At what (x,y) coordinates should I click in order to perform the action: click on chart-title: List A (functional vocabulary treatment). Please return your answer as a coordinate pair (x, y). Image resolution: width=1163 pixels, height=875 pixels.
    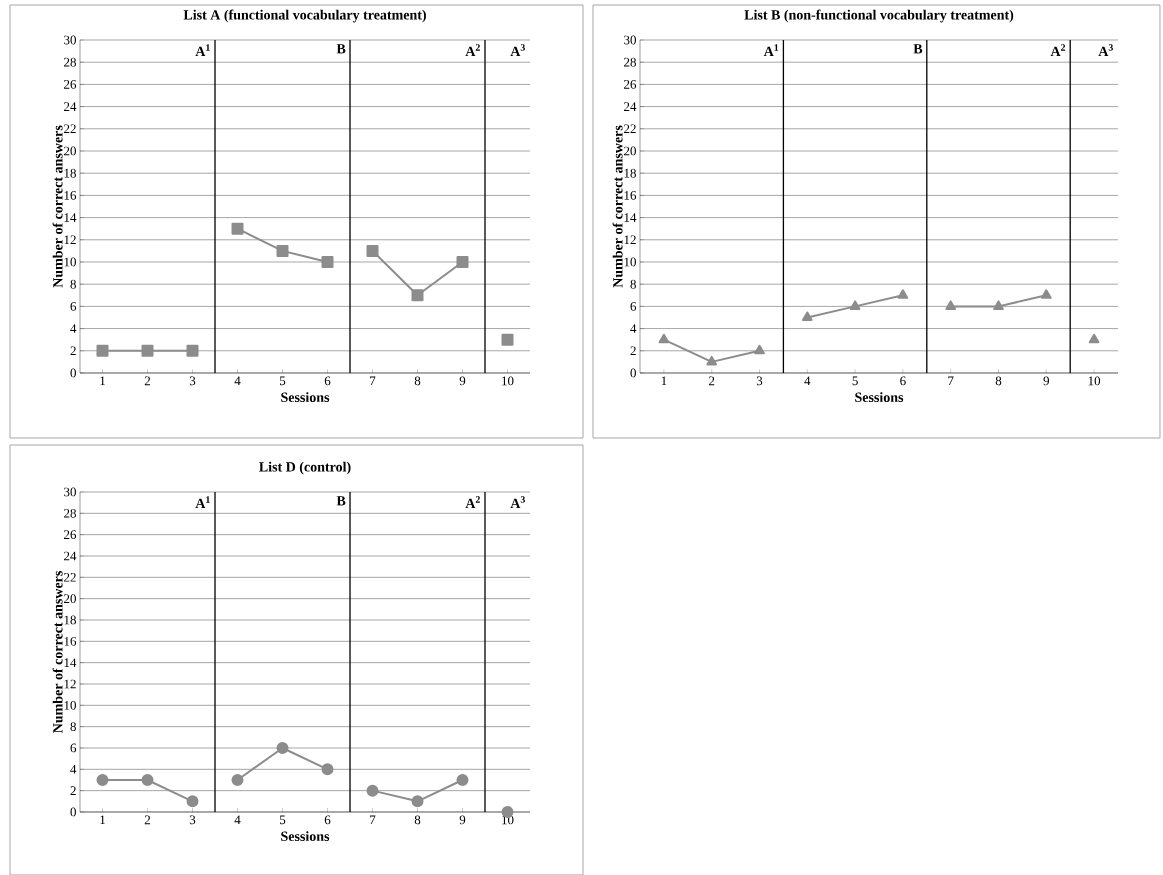
    Looking at the image, I should click on (304, 16).